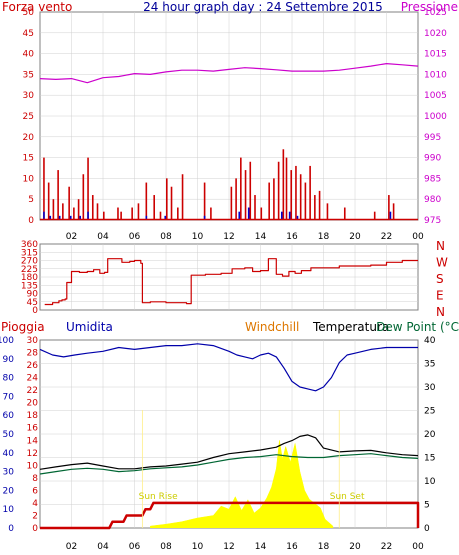 This screenshot has width=459, height=555. What do you see at coordinates (29, 55) in the screenshot?
I see `wind-speed-tick-label: 40` at bounding box center [29, 55].